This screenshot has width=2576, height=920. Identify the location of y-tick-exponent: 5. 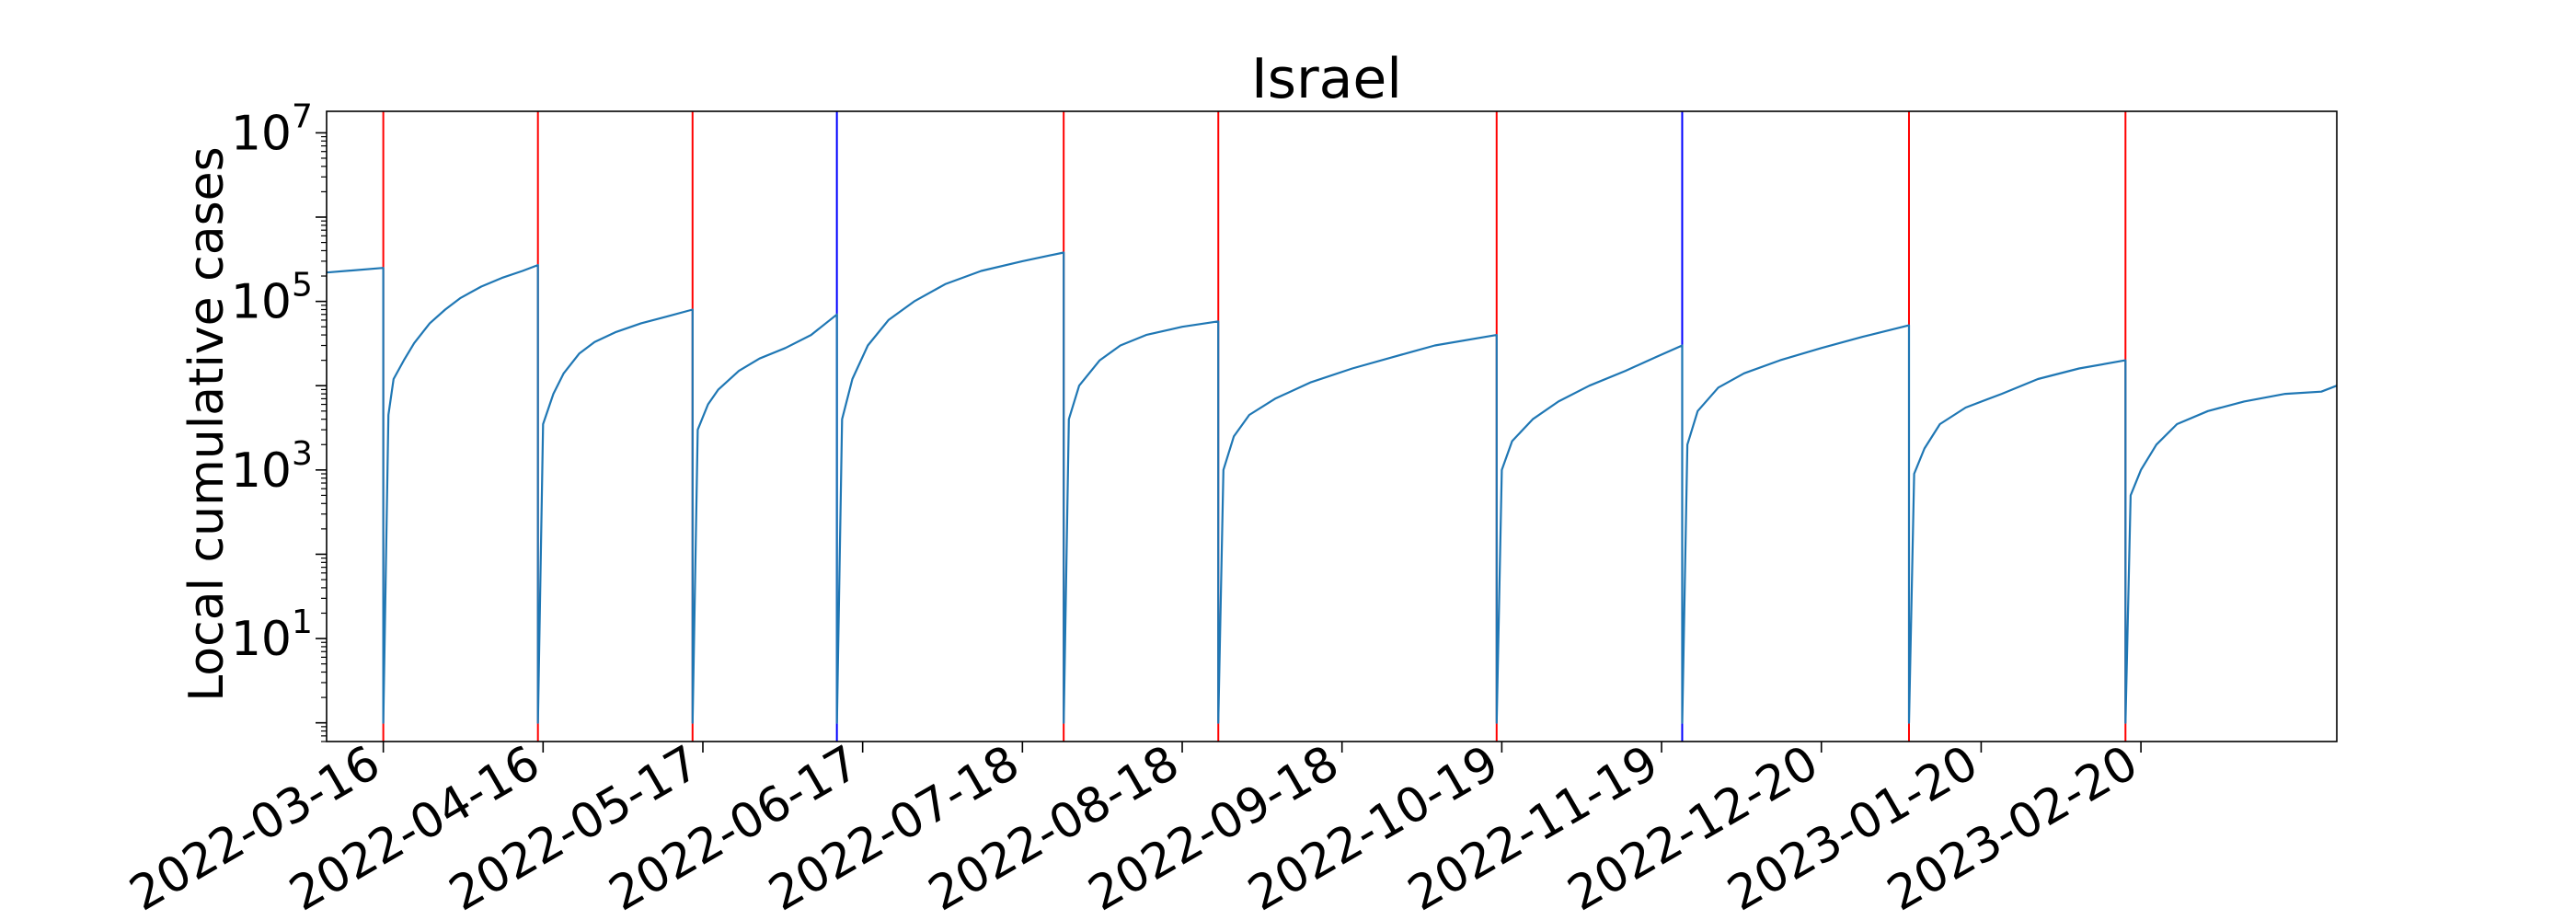
(302, 286).